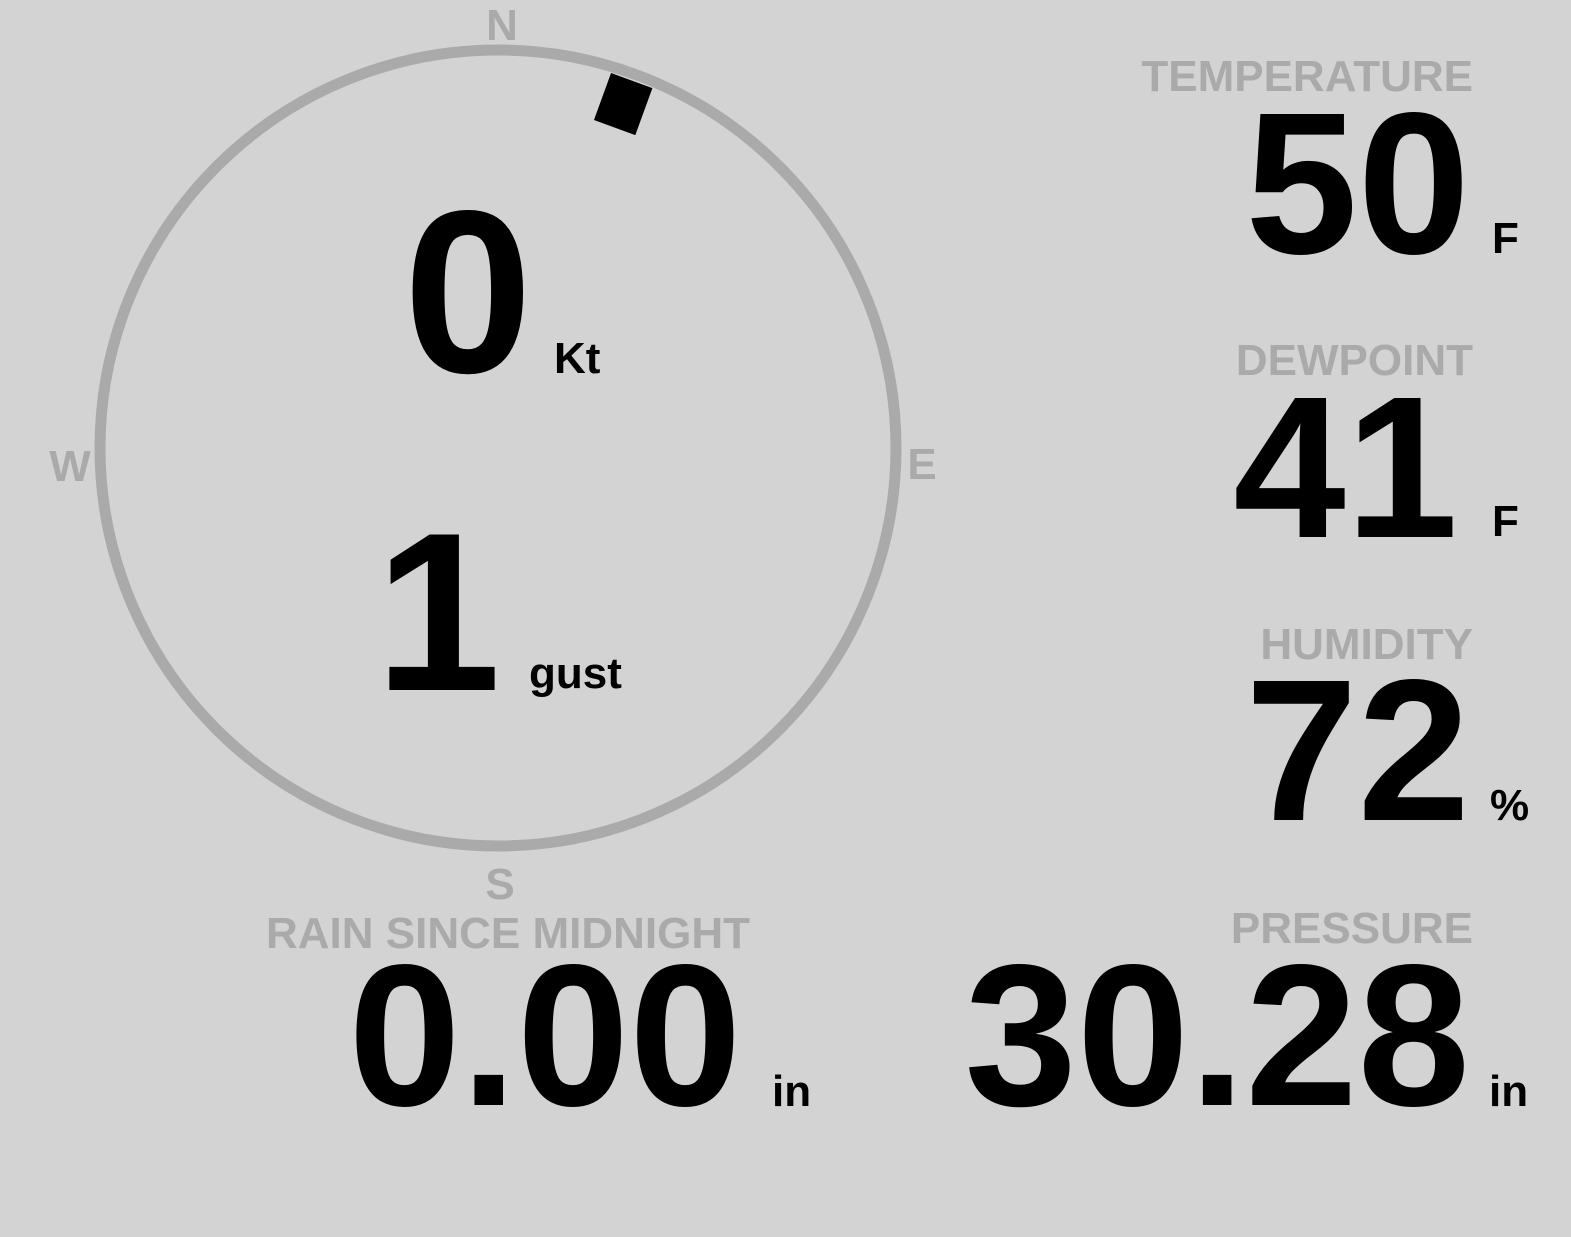  I want to click on wind-gust-label: gust, so click(575, 673).